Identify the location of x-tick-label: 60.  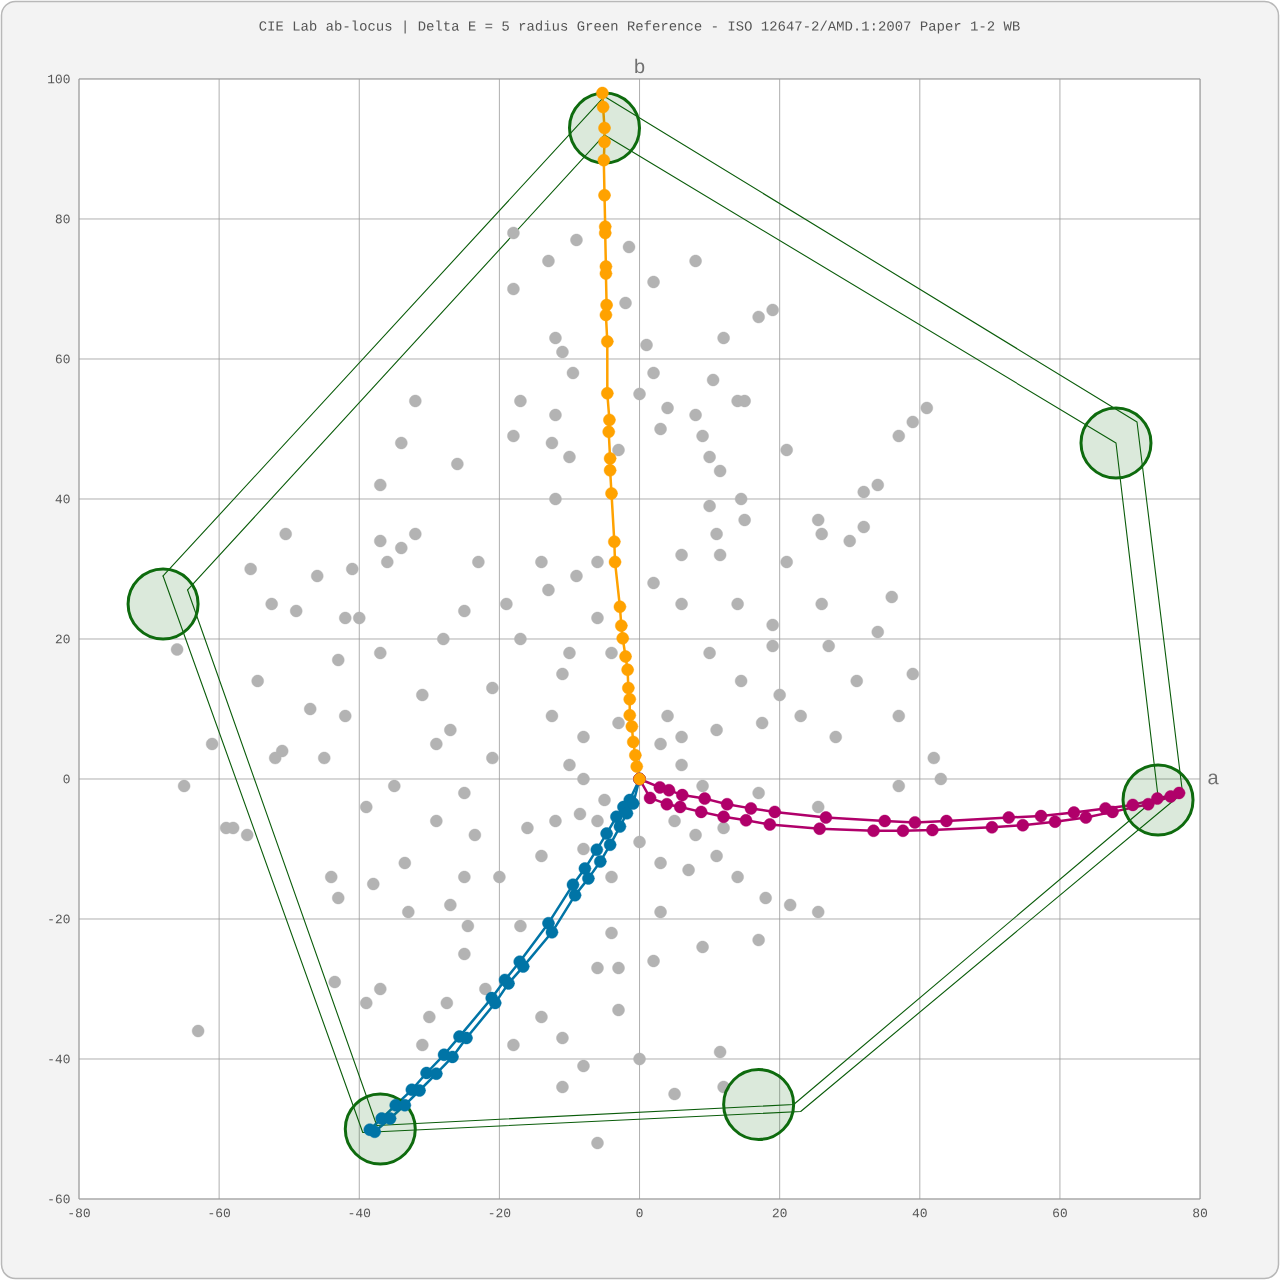
(1060, 1213).